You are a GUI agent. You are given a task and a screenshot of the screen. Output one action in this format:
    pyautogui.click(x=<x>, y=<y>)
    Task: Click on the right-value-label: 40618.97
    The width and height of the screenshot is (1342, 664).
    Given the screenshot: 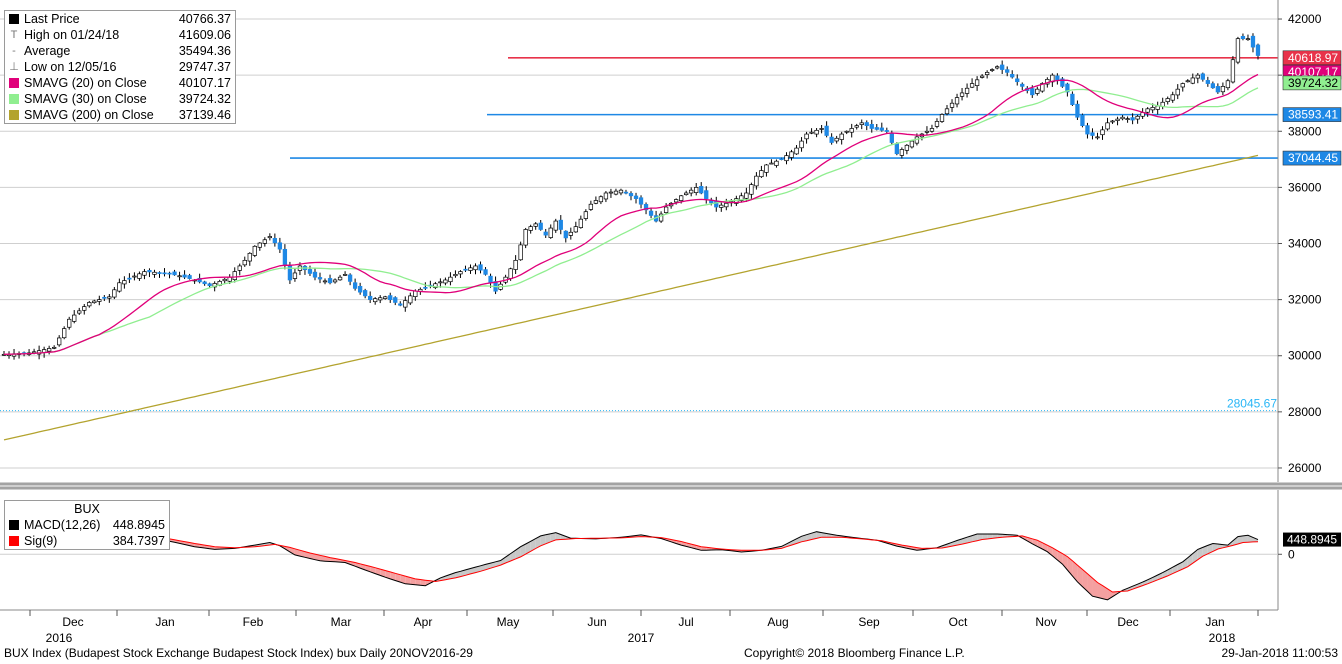 What is the action you would take?
    pyautogui.click(x=1312, y=58)
    